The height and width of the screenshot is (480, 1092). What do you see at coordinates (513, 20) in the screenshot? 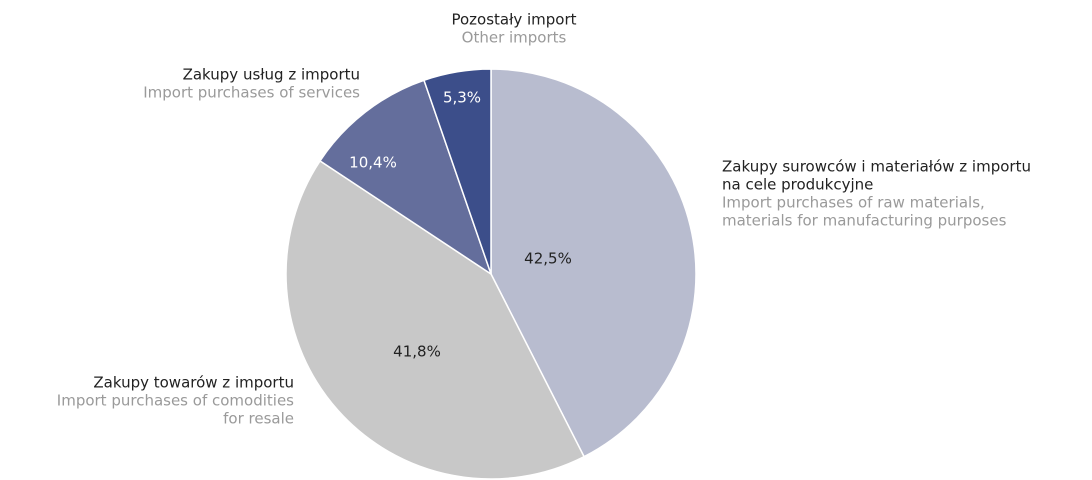
I see `category-label: Pozostały import` at bounding box center [513, 20].